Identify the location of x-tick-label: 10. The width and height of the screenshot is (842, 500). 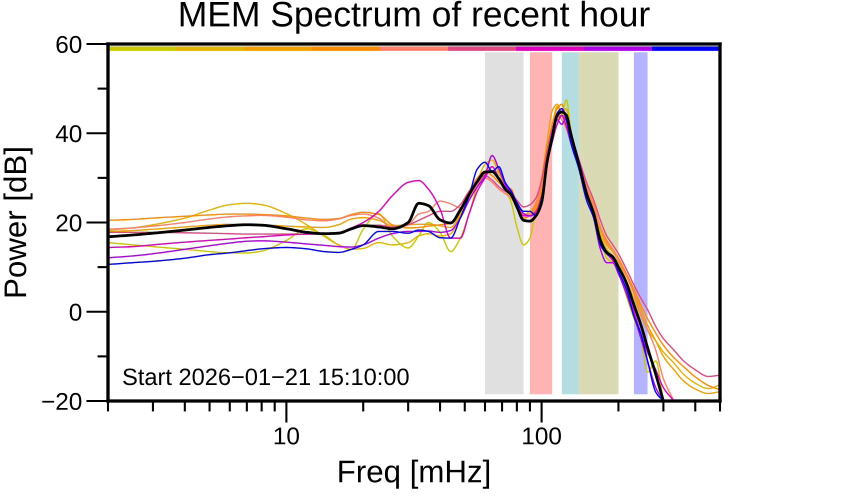
(286, 436).